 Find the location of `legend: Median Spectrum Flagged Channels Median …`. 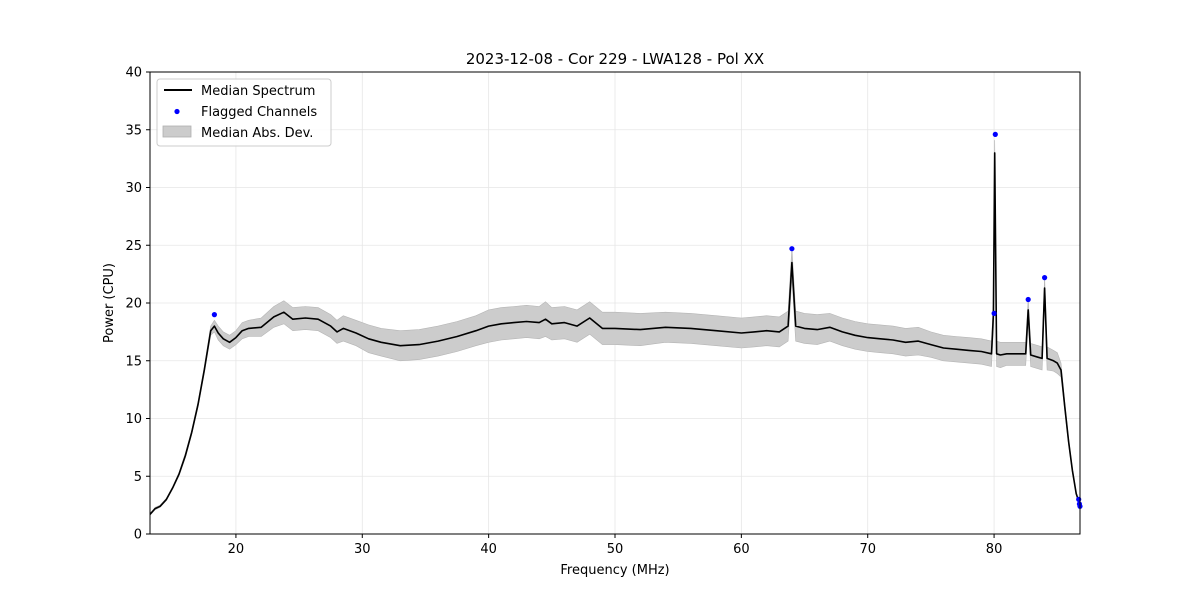

legend: Median Spectrum Flagged Channels Median … is located at coordinates (244, 112).